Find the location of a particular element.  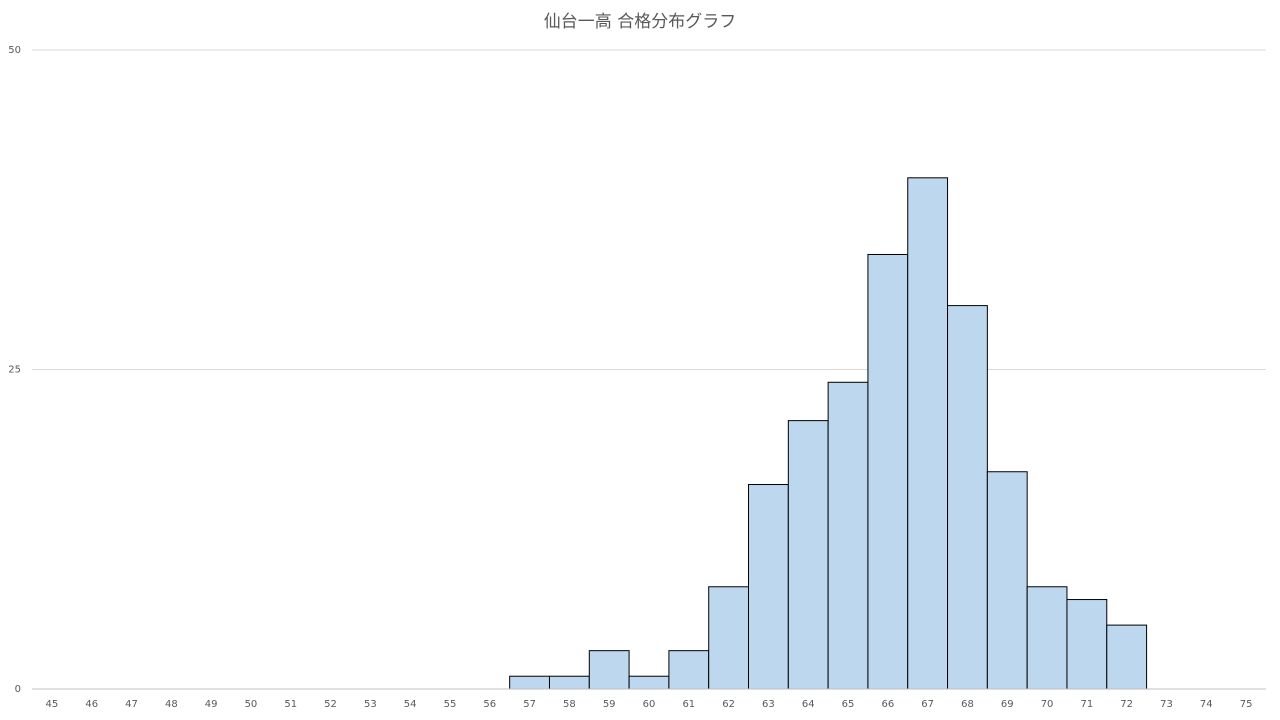

x-tick-label: 45 is located at coordinates (52, 704).